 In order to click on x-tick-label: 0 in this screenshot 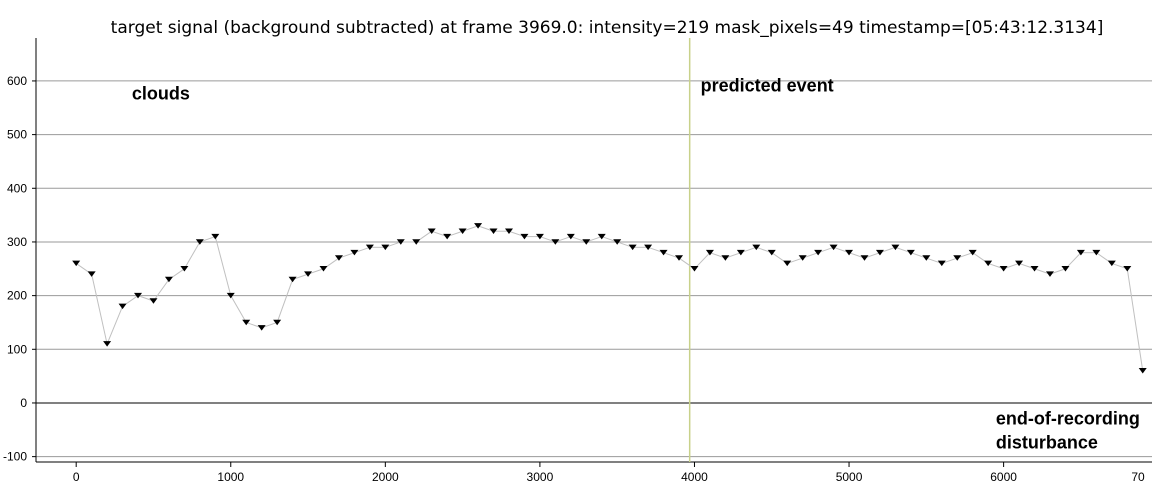, I will do `click(76, 477)`.